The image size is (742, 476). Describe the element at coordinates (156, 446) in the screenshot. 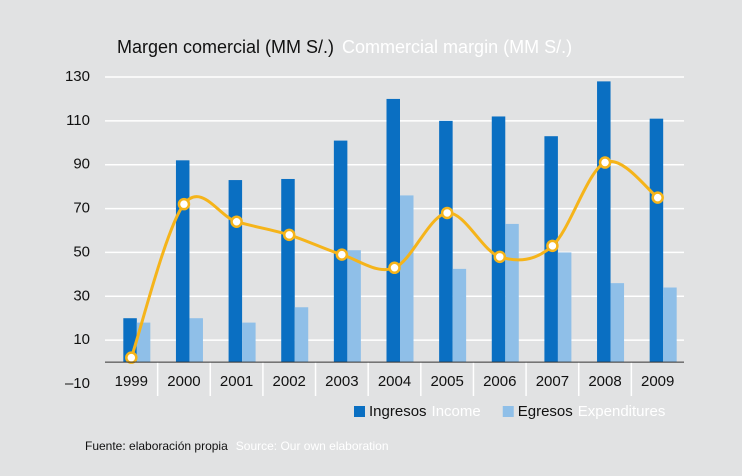

I see `source: Fuente: elaboración propia` at that location.